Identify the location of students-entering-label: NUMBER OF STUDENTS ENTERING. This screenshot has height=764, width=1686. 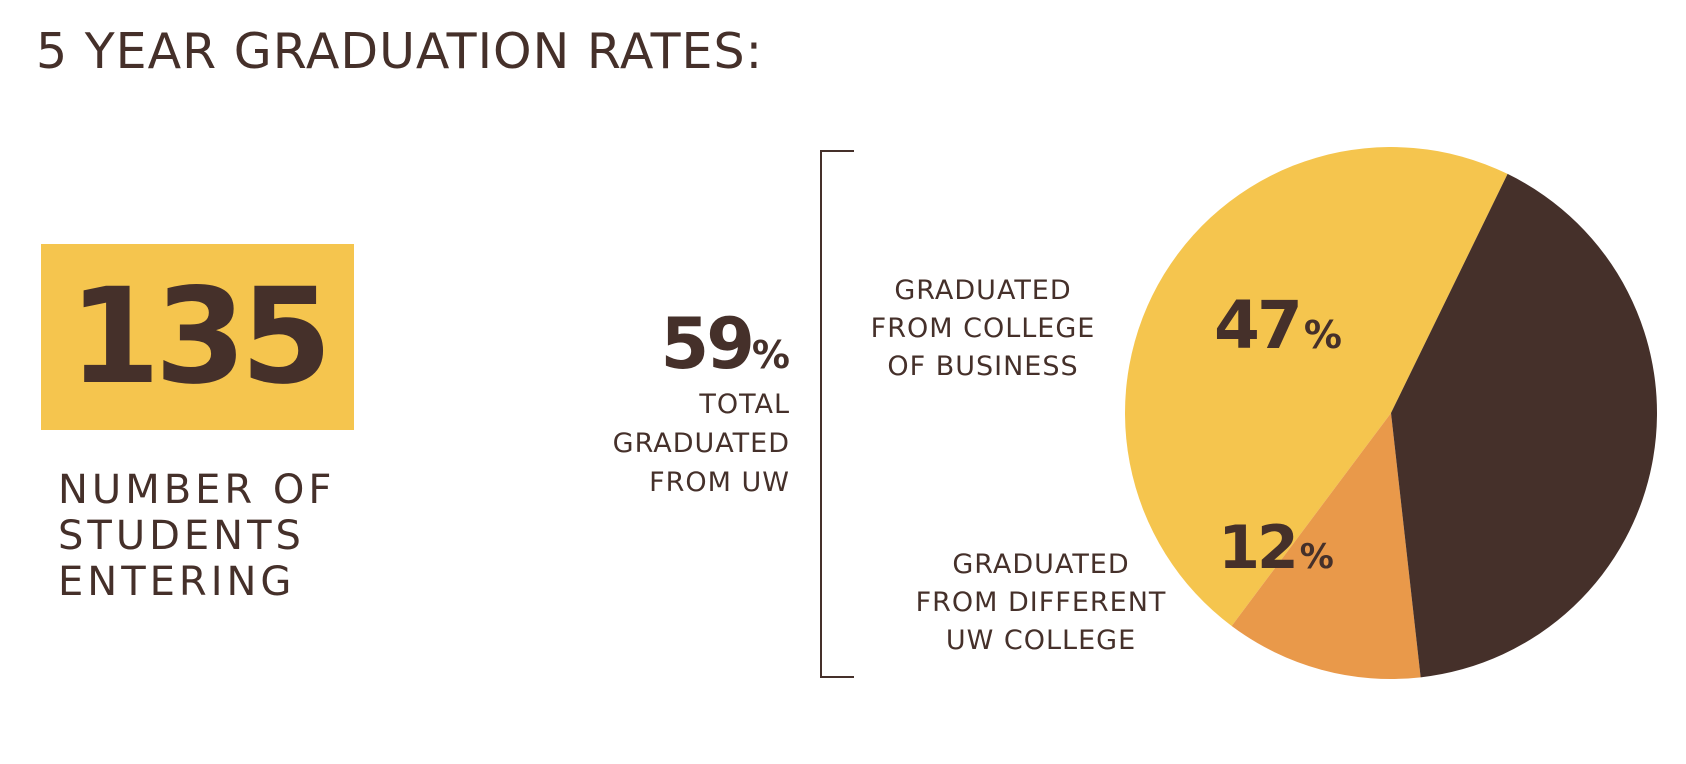
(197, 536).